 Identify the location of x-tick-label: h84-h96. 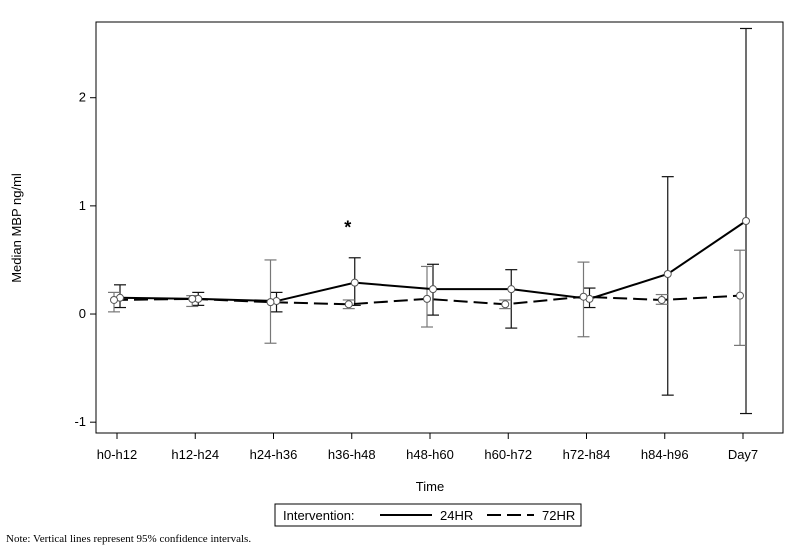
(665, 454).